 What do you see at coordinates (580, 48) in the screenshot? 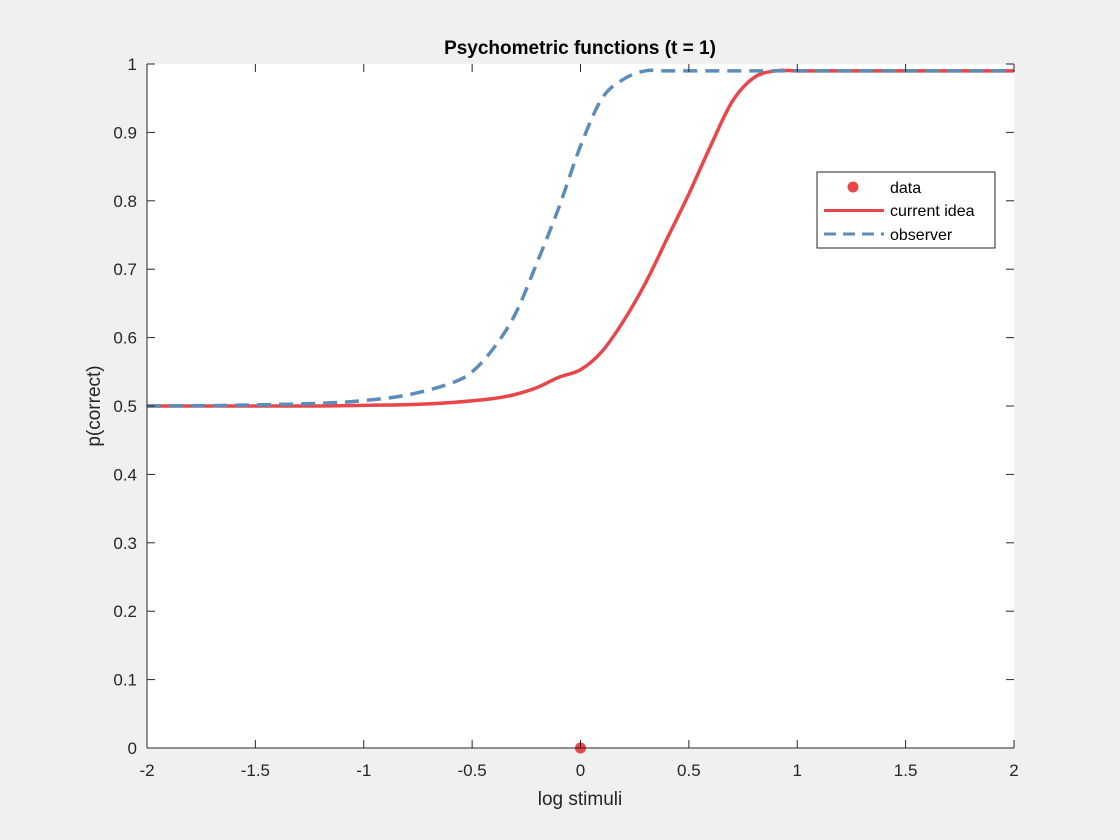
I see `chart-title: Psychometric functions (t = 1)` at bounding box center [580, 48].